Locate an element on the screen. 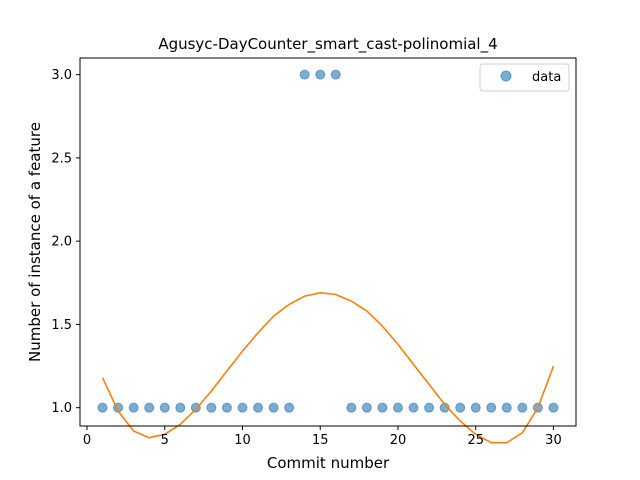 Image resolution: width=640 pixels, height=480 pixels. y-axis: 1.0 1.5 2.0 2.5 3.0 is located at coordinates (65, 242).